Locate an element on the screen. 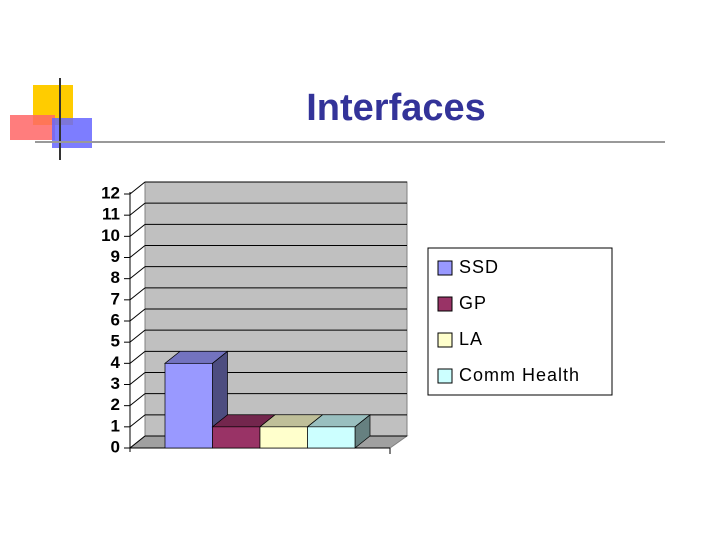 The height and width of the screenshot is (540, 720). y-tick-label: 6 is located at coordinates (115, 319).